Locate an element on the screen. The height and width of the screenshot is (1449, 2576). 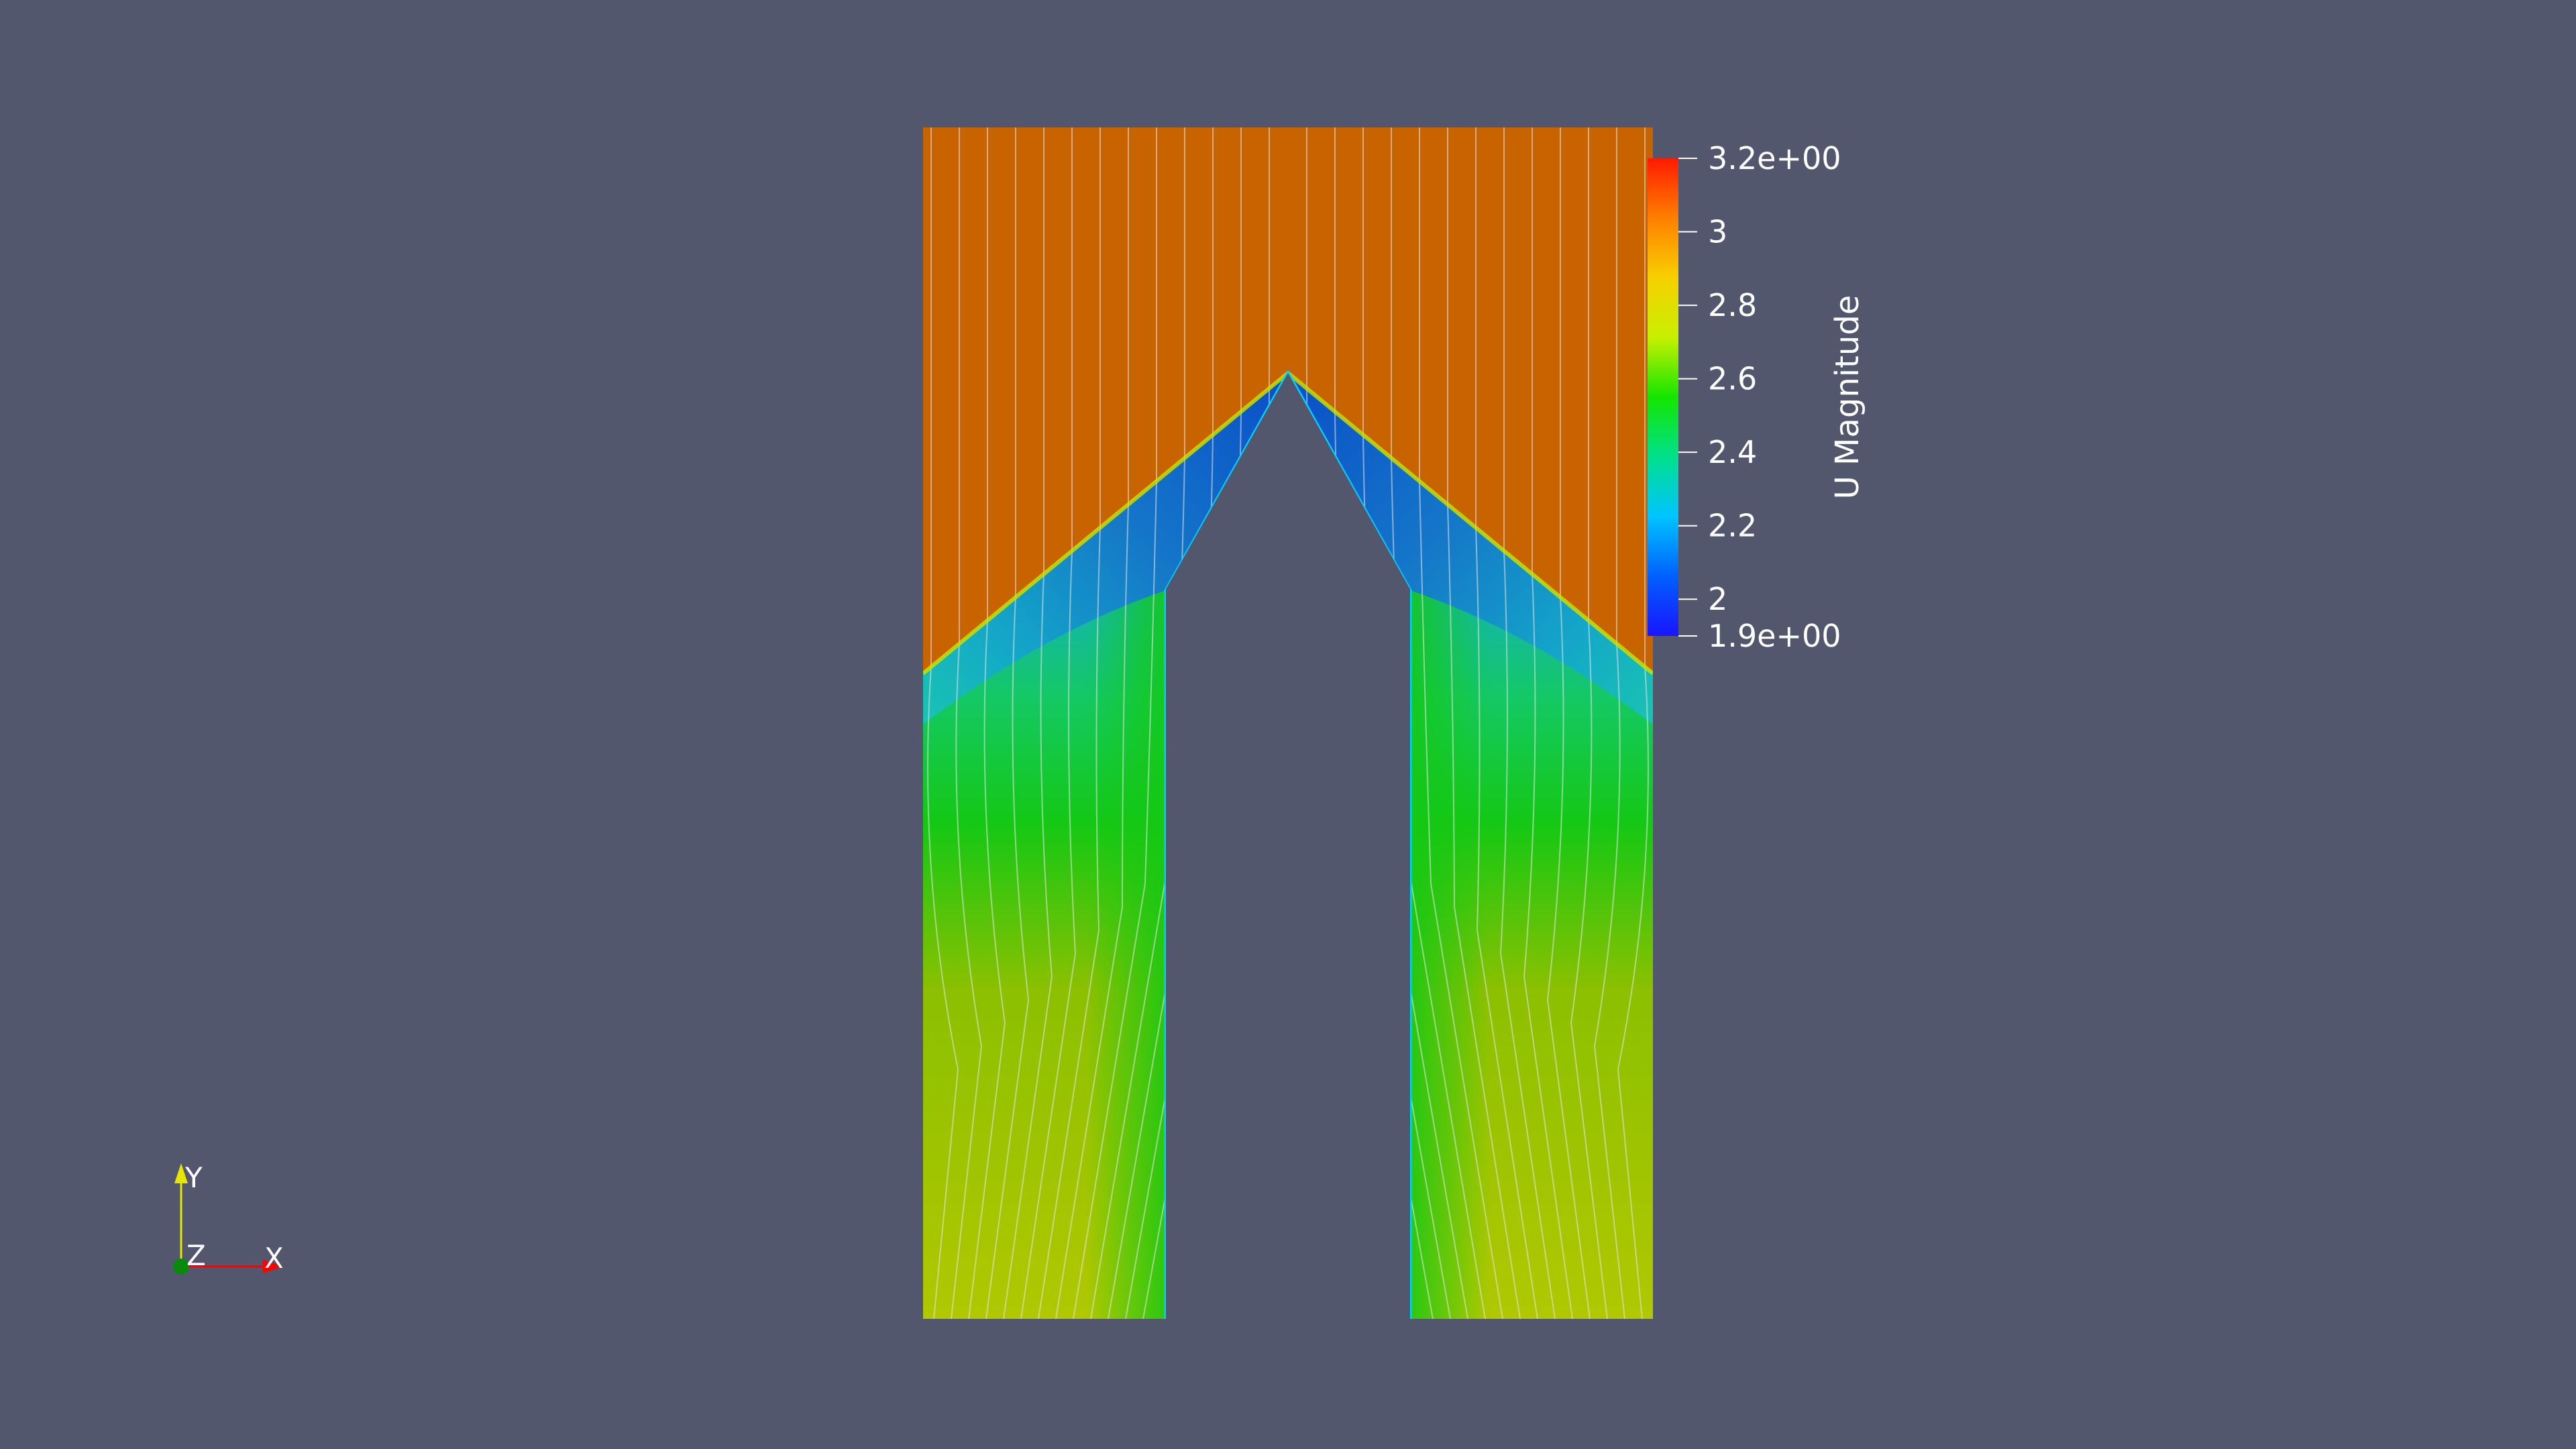
shock-edge-right is located at coordinates (1470, 523).